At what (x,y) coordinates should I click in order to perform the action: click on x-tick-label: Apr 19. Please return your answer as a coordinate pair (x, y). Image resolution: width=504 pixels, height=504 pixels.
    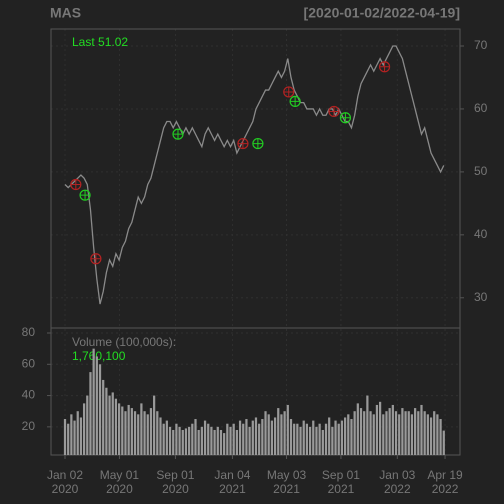
    Looking at the image, I should click on (445, 475).